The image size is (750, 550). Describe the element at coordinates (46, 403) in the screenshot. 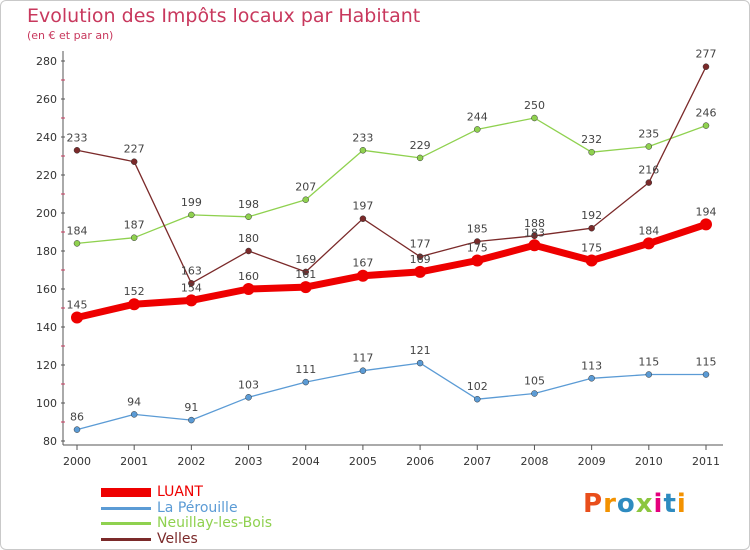

I see `y-tick-label: 100` at that location.